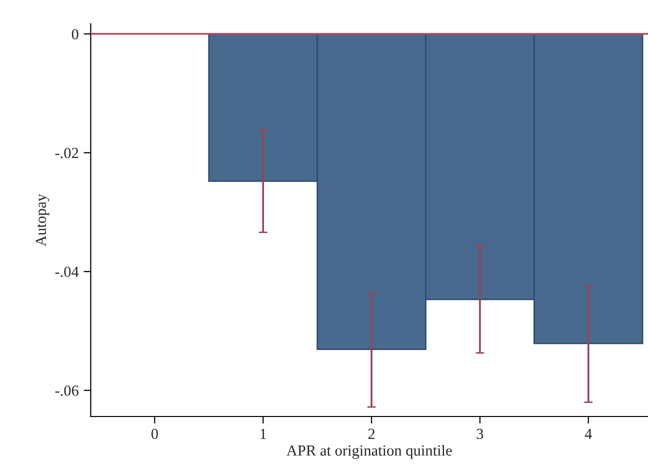 Image resolution: width=648 pixels, height=476 pixels. What do you see at coordinates (371, 433) in the screenshot?
I see `x-tick-label: 2` at bounding box center [371, 433].